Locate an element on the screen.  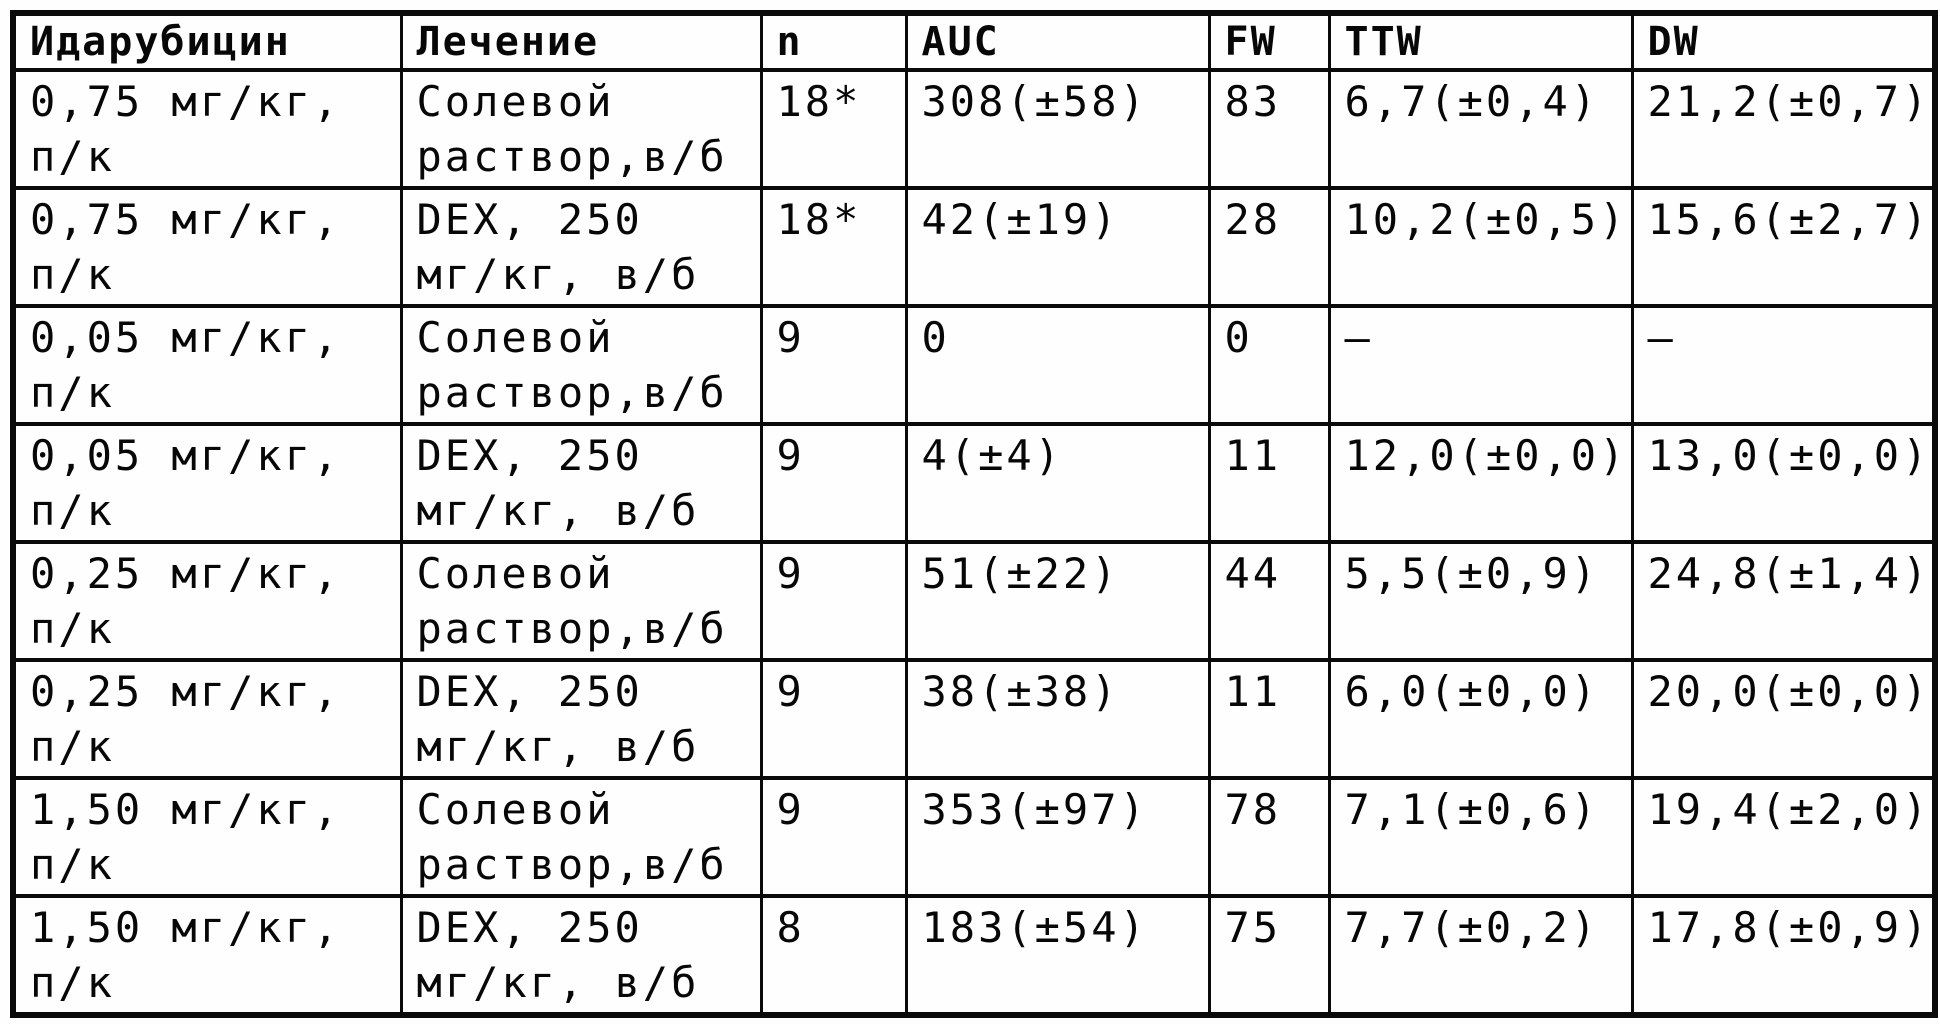
cell-line: 8 is located at coordinates (790, 927).